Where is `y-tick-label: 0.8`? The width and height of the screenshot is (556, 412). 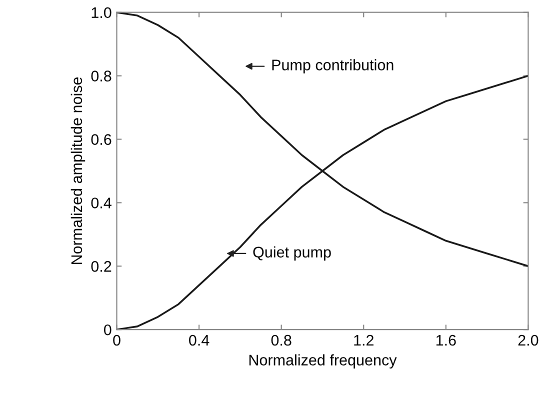 y-tick-label: 0.8 is located at coordinates (101, 76).